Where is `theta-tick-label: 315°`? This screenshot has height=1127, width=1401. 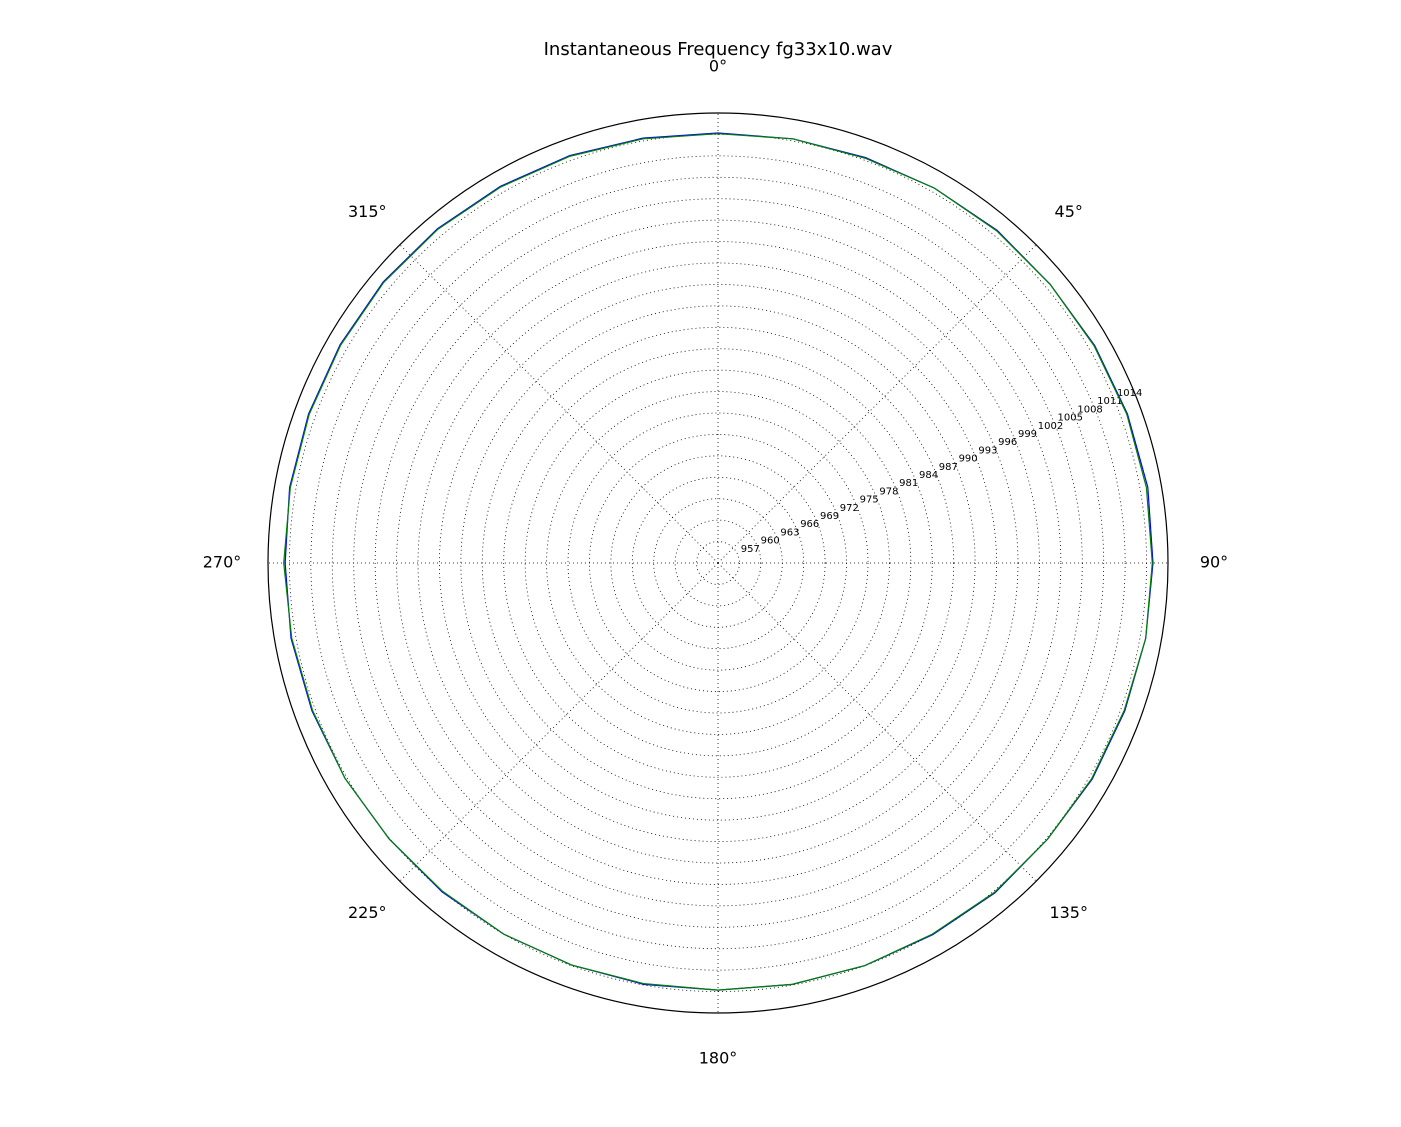 theta-tick-label: 315° is located at coordinates (367, 211).